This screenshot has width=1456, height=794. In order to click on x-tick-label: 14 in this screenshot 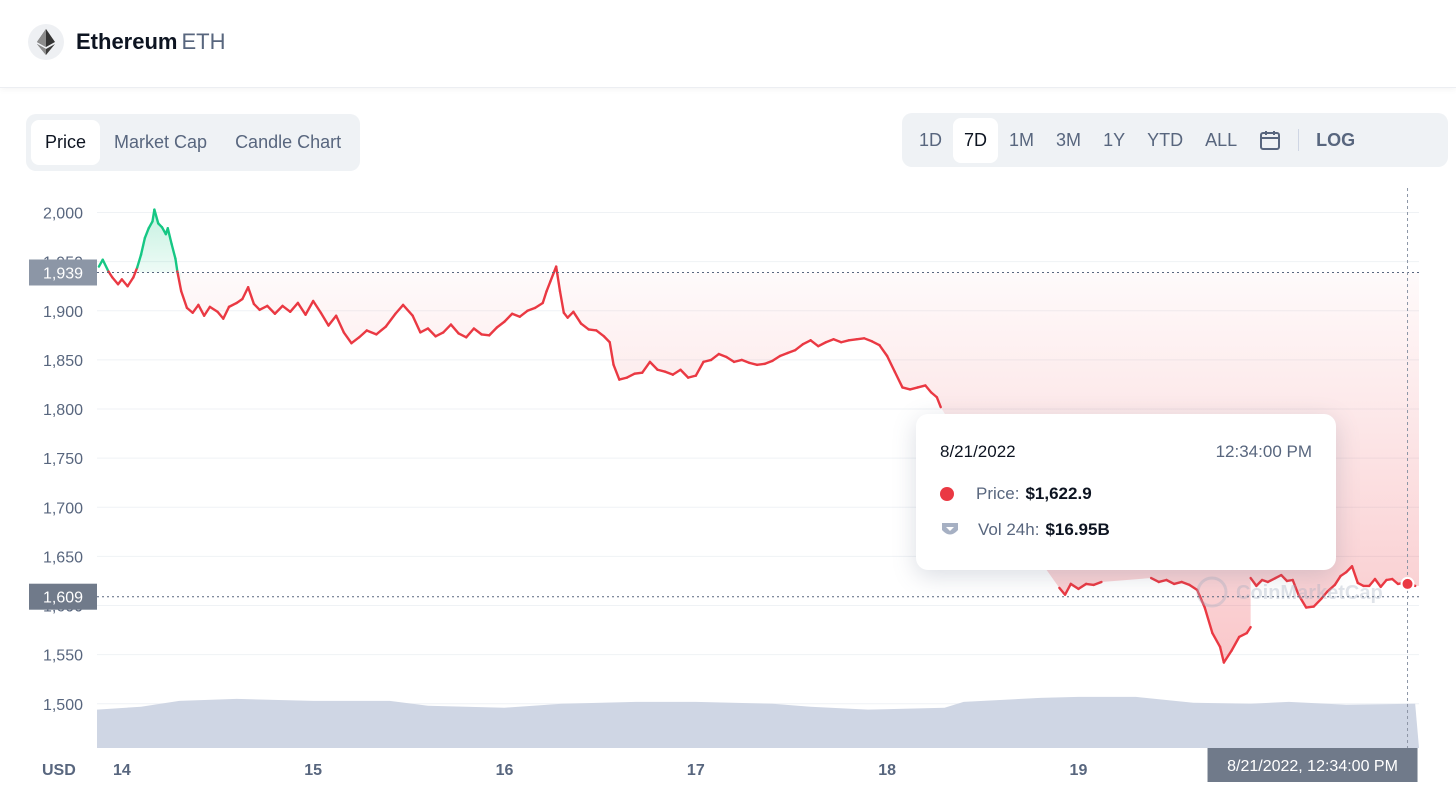, I will do `click(122, 770)`.